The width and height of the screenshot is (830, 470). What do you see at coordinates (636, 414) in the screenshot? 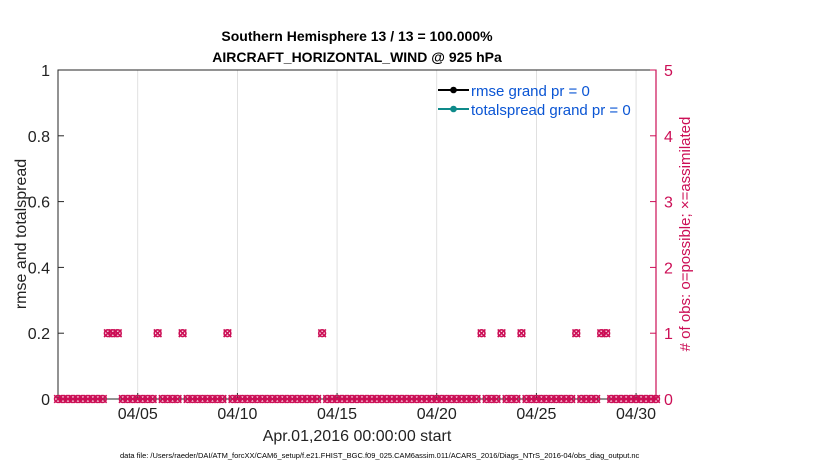
I see `x-tick-label: 04/30` at bounding box center [636, 414].